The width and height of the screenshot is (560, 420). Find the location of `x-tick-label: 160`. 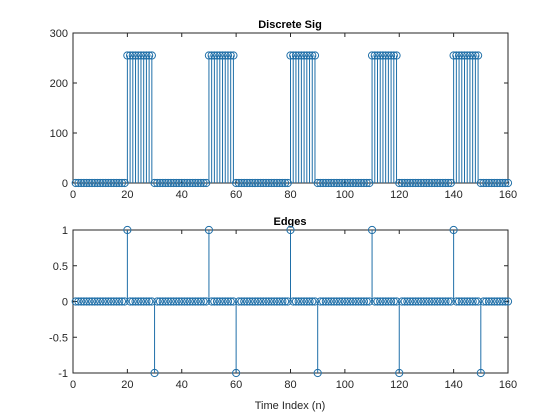

x-tick-label: 160 is located at coordinates (508, 385).